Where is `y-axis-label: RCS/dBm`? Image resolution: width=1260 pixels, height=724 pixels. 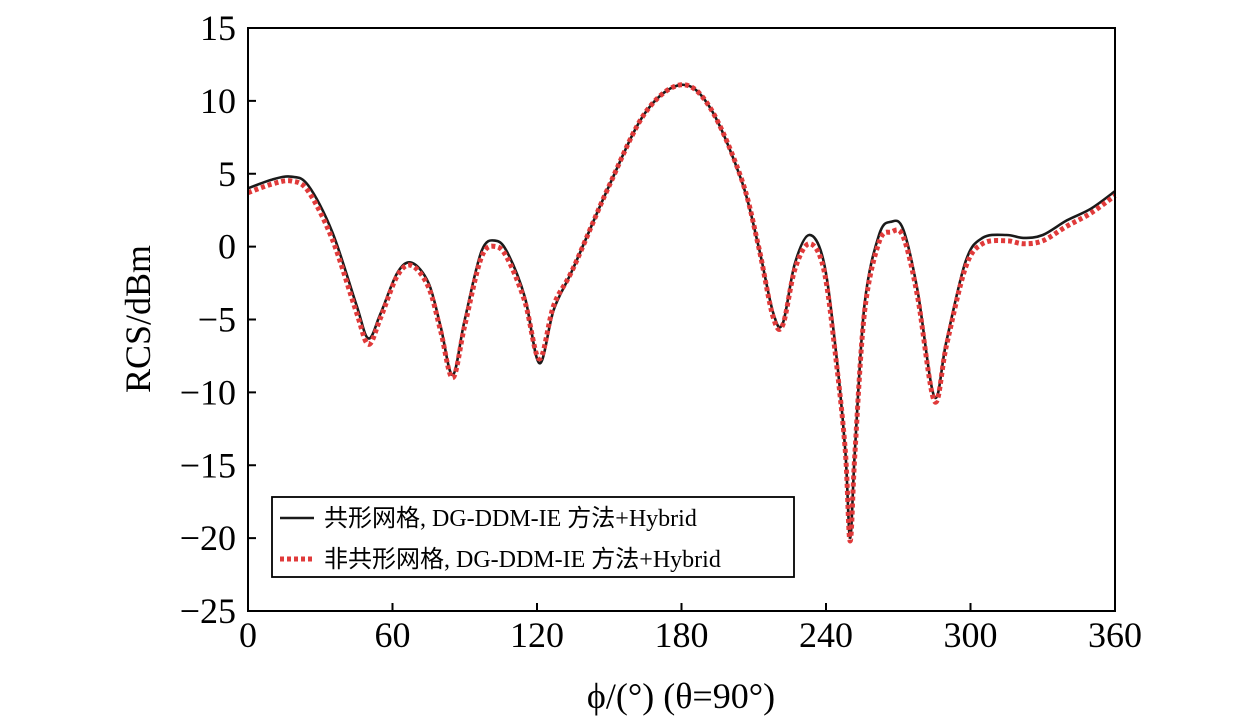
y-axis-label: RCS/dBm is located at coordinates (138, 319).